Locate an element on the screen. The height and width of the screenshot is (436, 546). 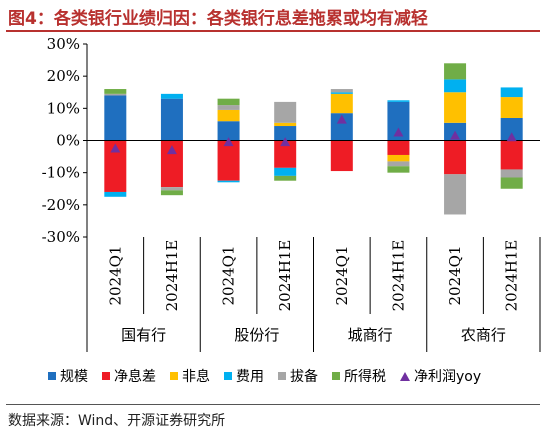
legend-item-provision: 拔备 is located at coordinates (298, 376).